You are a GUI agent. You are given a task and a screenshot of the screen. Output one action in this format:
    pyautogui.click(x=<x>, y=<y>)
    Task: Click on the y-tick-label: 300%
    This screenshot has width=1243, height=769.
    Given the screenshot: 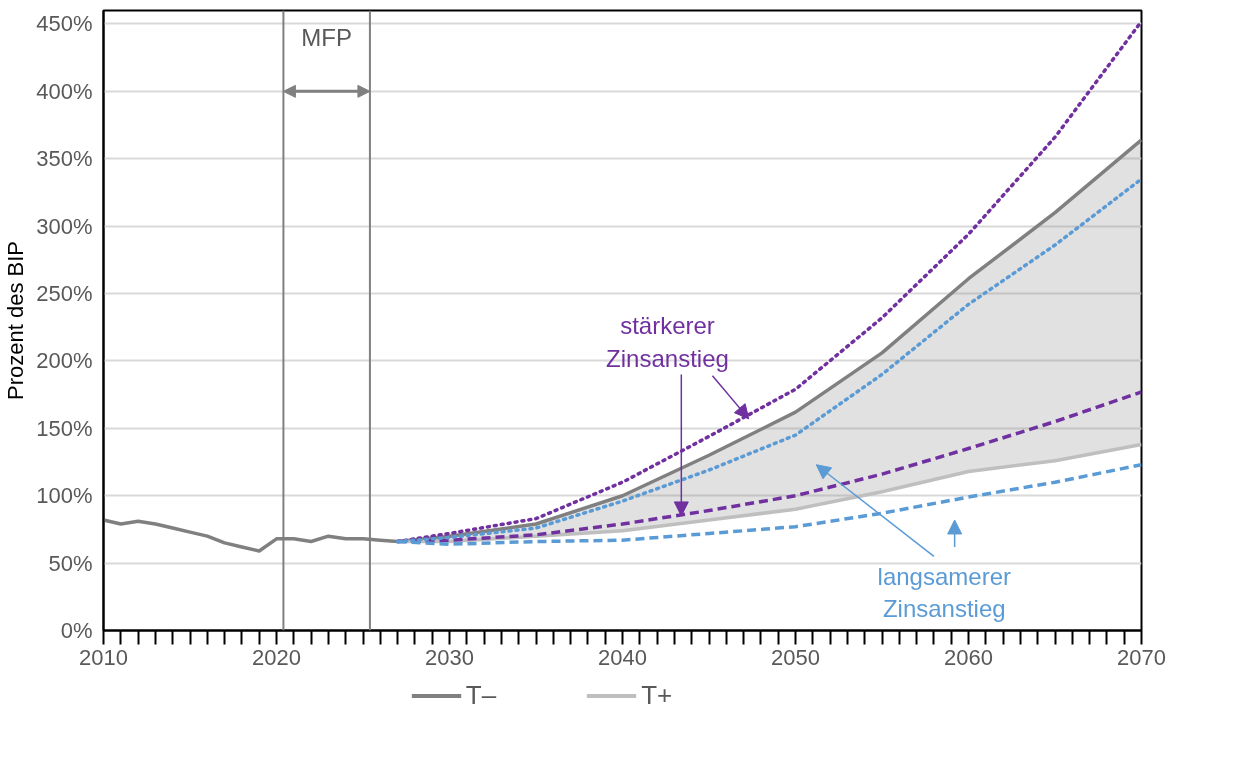 What is the action you would take?
    pyautogui.click(x=64, y=226)
    